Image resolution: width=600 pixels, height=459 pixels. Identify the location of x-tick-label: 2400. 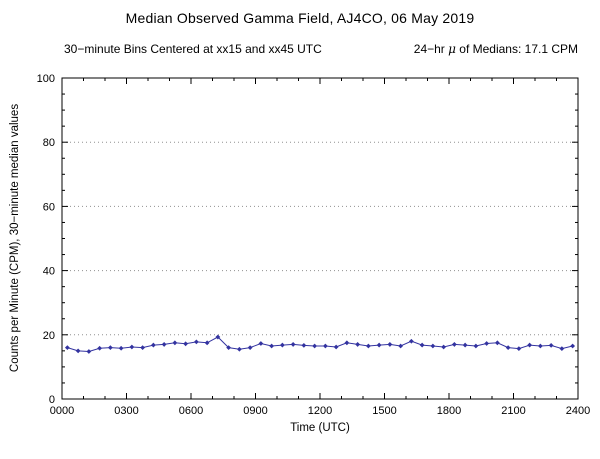
(578, 411).